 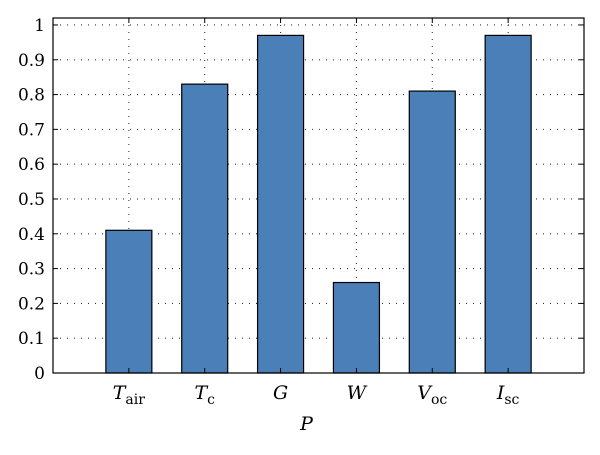 What do you see at coordinates (357, 393) in the screenshot?
I see `x-tick-label: W` at bounding box center [357, 393].